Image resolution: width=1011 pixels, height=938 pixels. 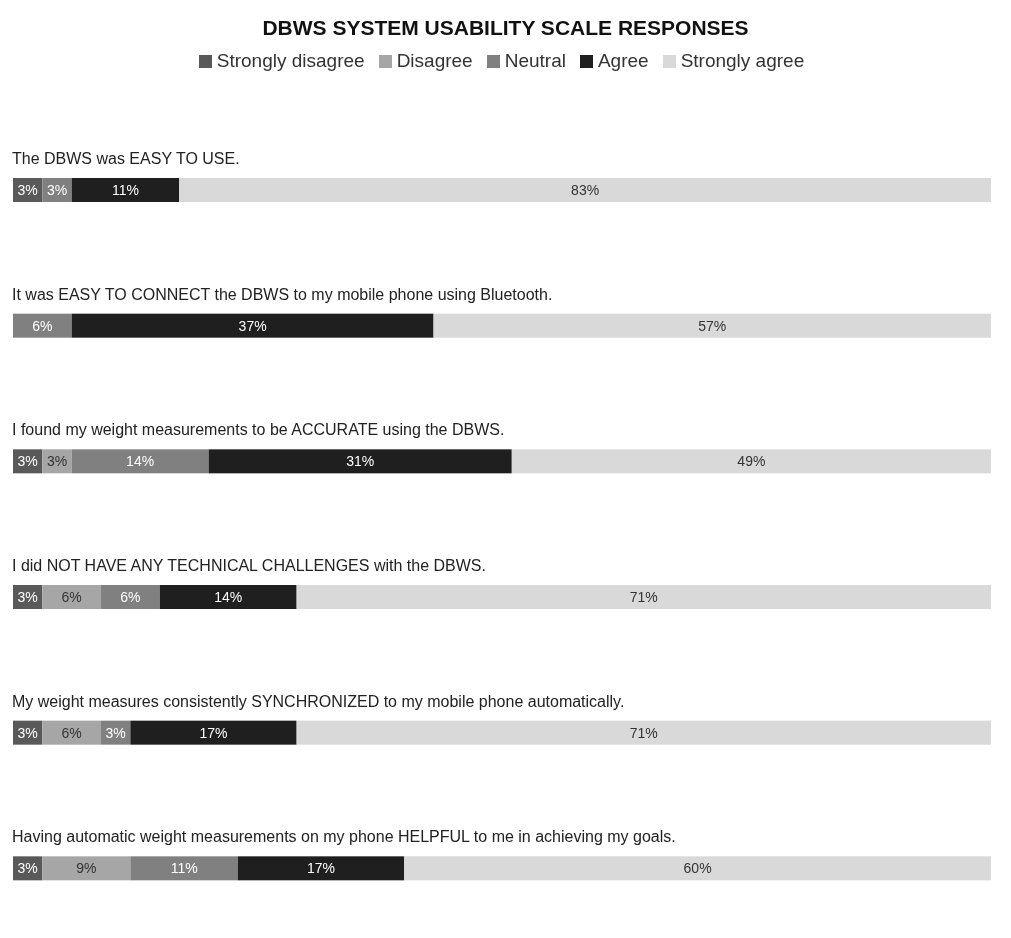 I want to click on y-tick-label: My weight measures consistently SYNCHRONIZED to my mobile phone automatically., so click(x=318, y=701).